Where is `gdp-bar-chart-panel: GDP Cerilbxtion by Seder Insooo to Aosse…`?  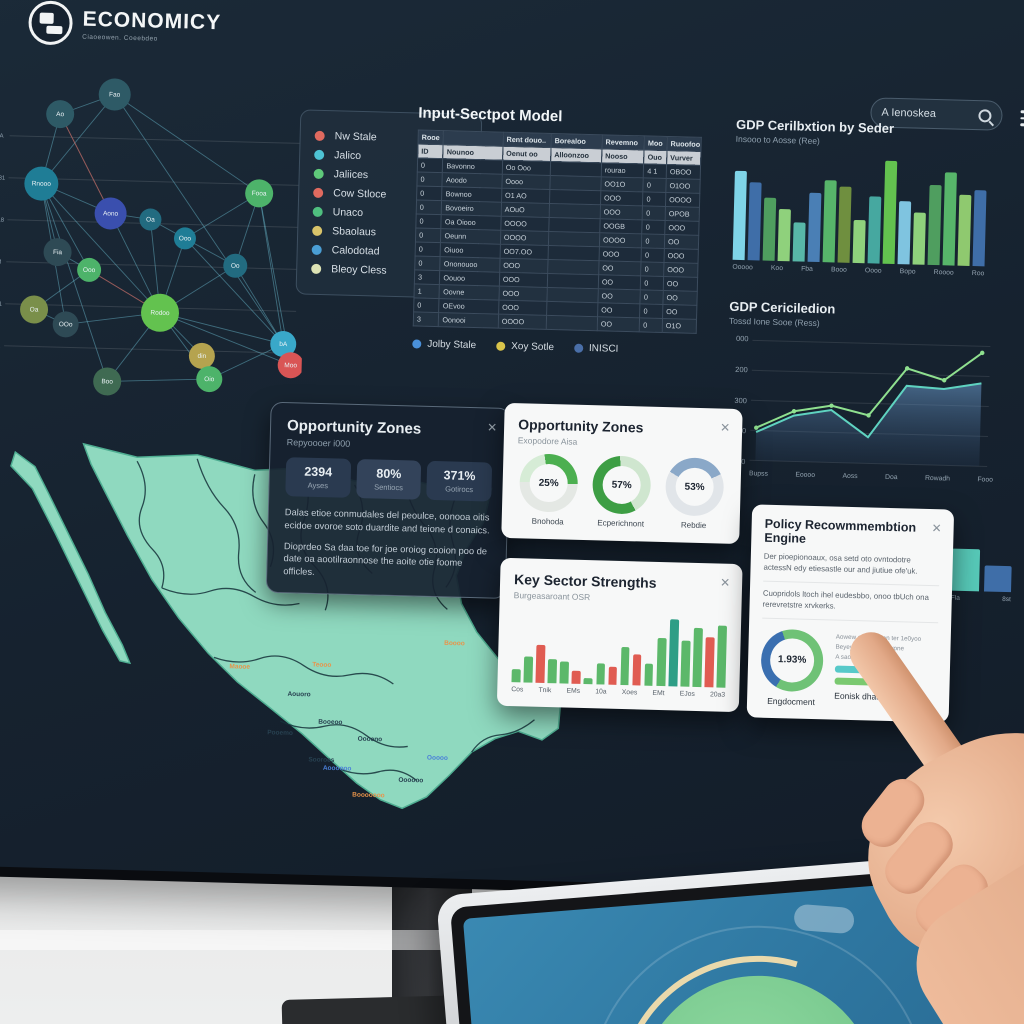
gdp-bar-chart-panel: GDP Cerilbxtion by Seder Insooo to Aosse… is located at coordinates (860, 197).